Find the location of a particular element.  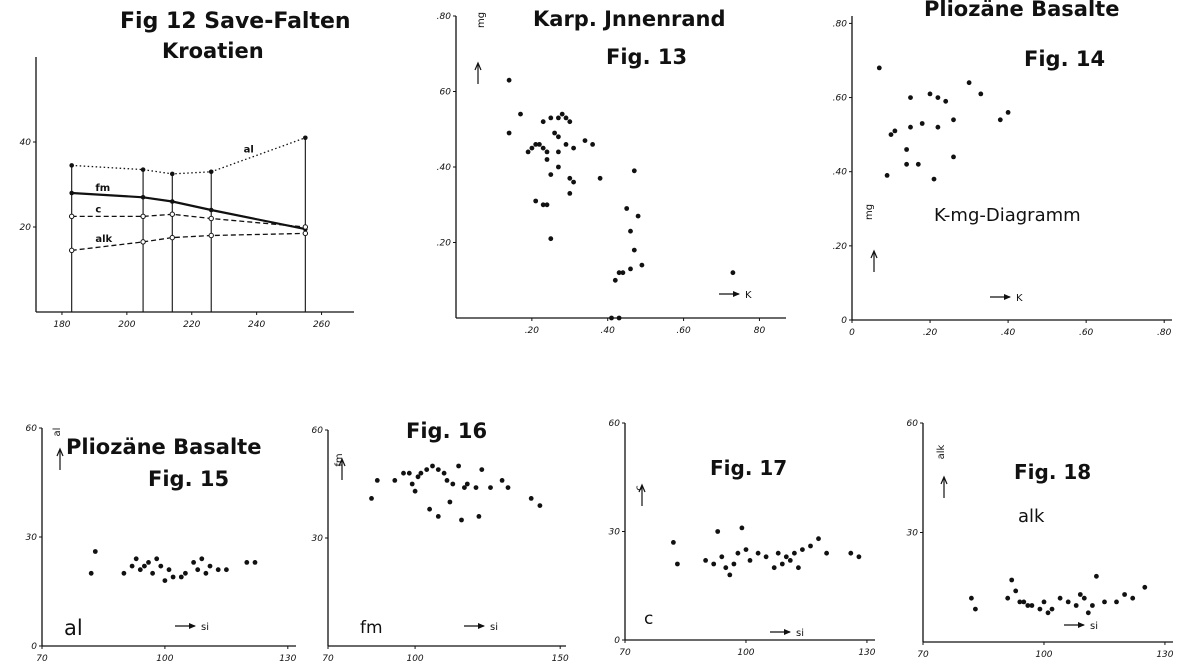

chart-annotation: al is located at coordinates (73, 628).